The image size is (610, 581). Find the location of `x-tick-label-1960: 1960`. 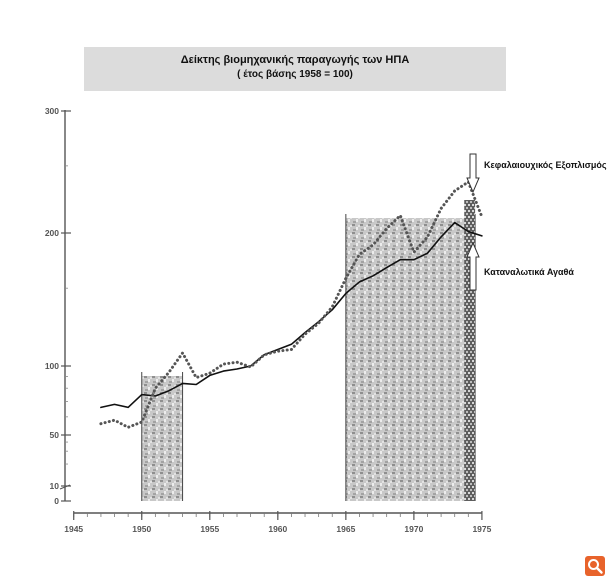

x-tick-label-1960: 1960 is located at coordinates (277, 529).